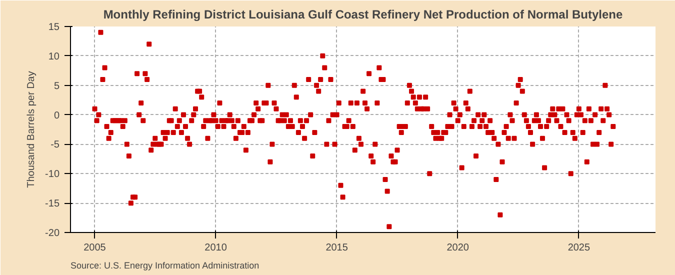 The width and height of the screenshot is (675, 275). Describe the element at coordinates (55, 145) in the screenshot. I see `y-tick-label: -5` at that location.